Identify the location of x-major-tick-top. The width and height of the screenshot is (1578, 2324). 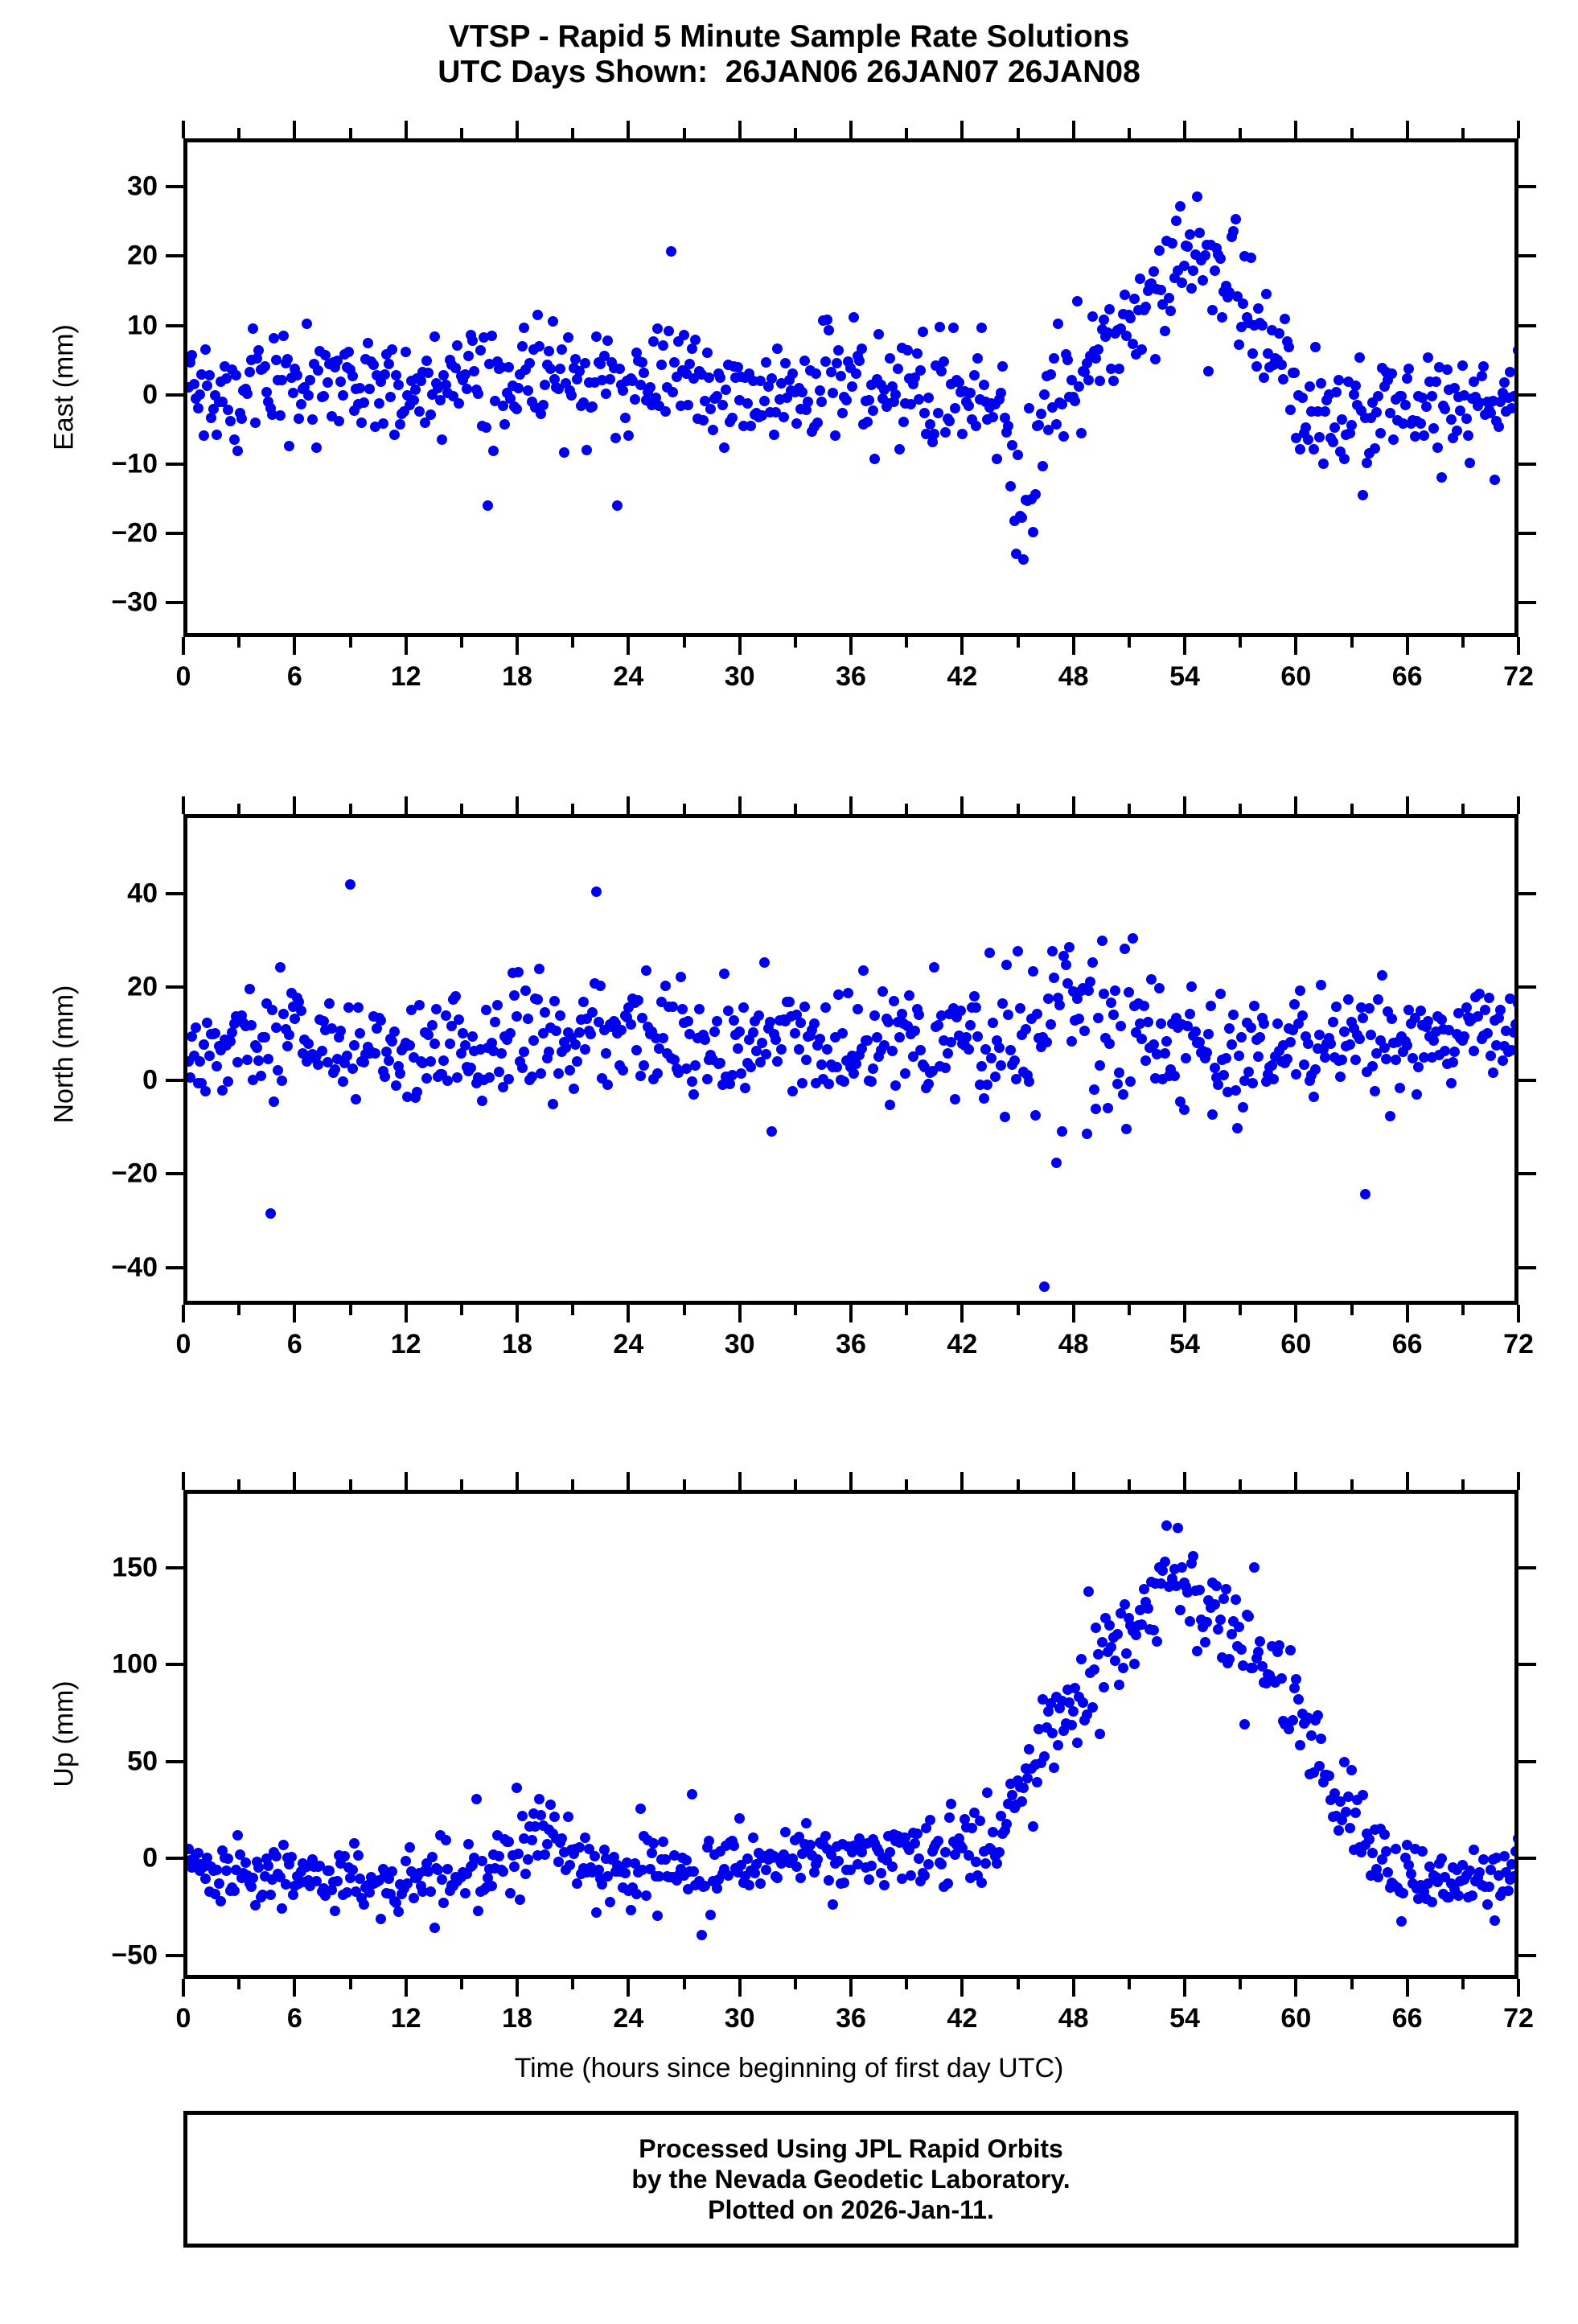
(1185, 1481).